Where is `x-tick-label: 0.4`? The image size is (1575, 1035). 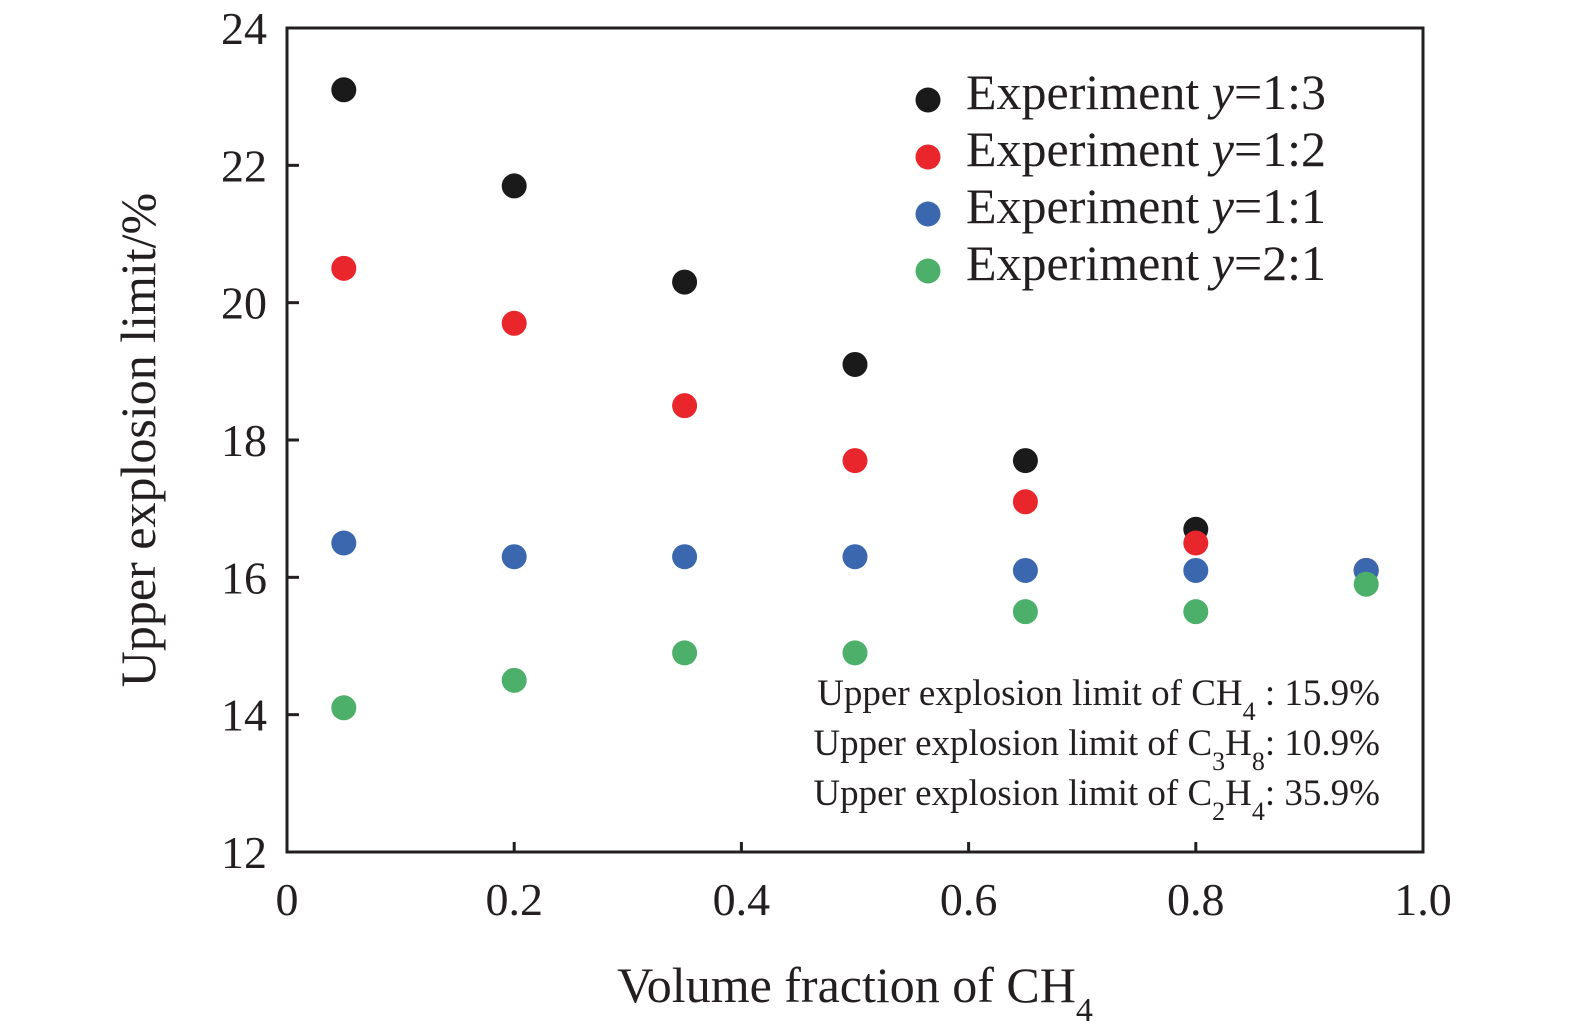
x-tick-label: 0.4 is located at coordinates (742, 899).